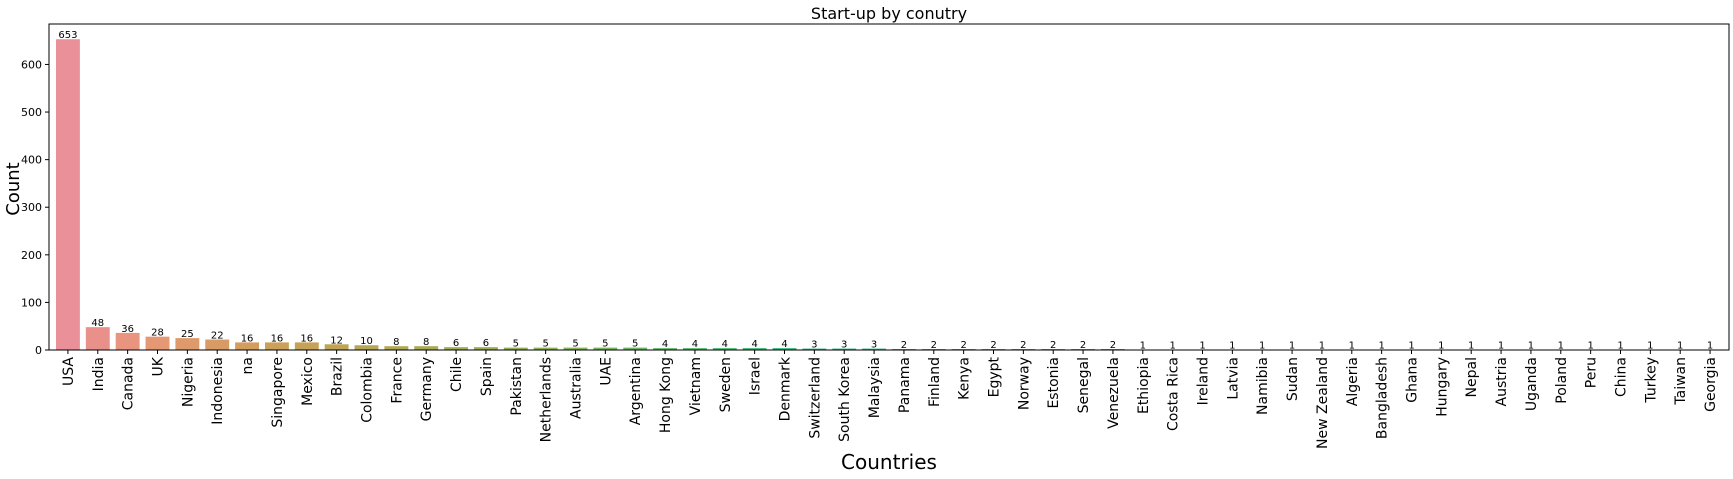 The image size is (1733, 479). Describe the element at coordinates (366, 341) in the screenshot. I see `data-label: 10` at that location.